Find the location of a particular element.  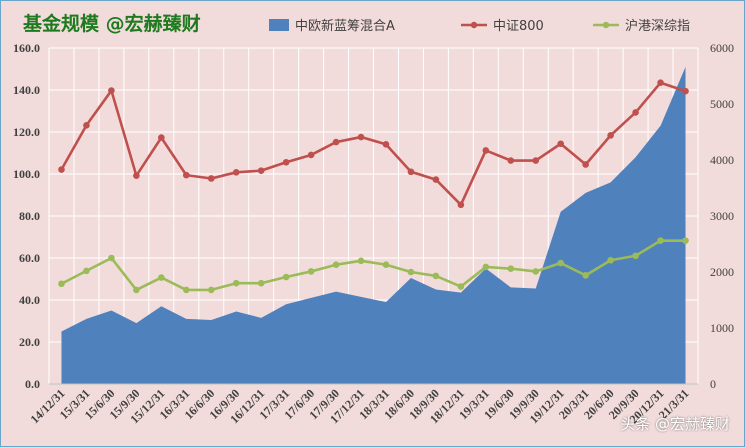

legend-item-index-b: 沪港深综指 is located at coordinates (641, 24).